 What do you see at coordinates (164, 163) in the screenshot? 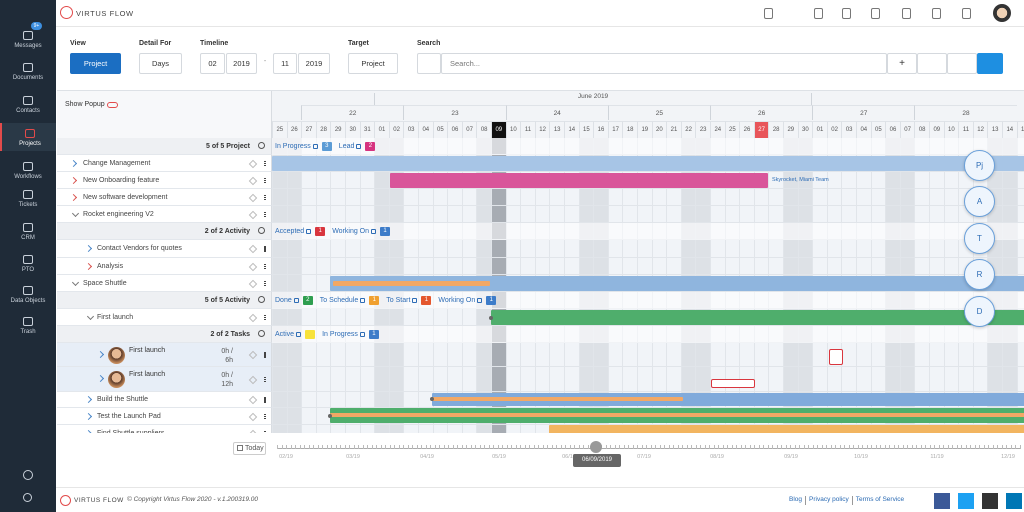
I see `row-label-cell: Change Management` at bounding box center [164, 163].